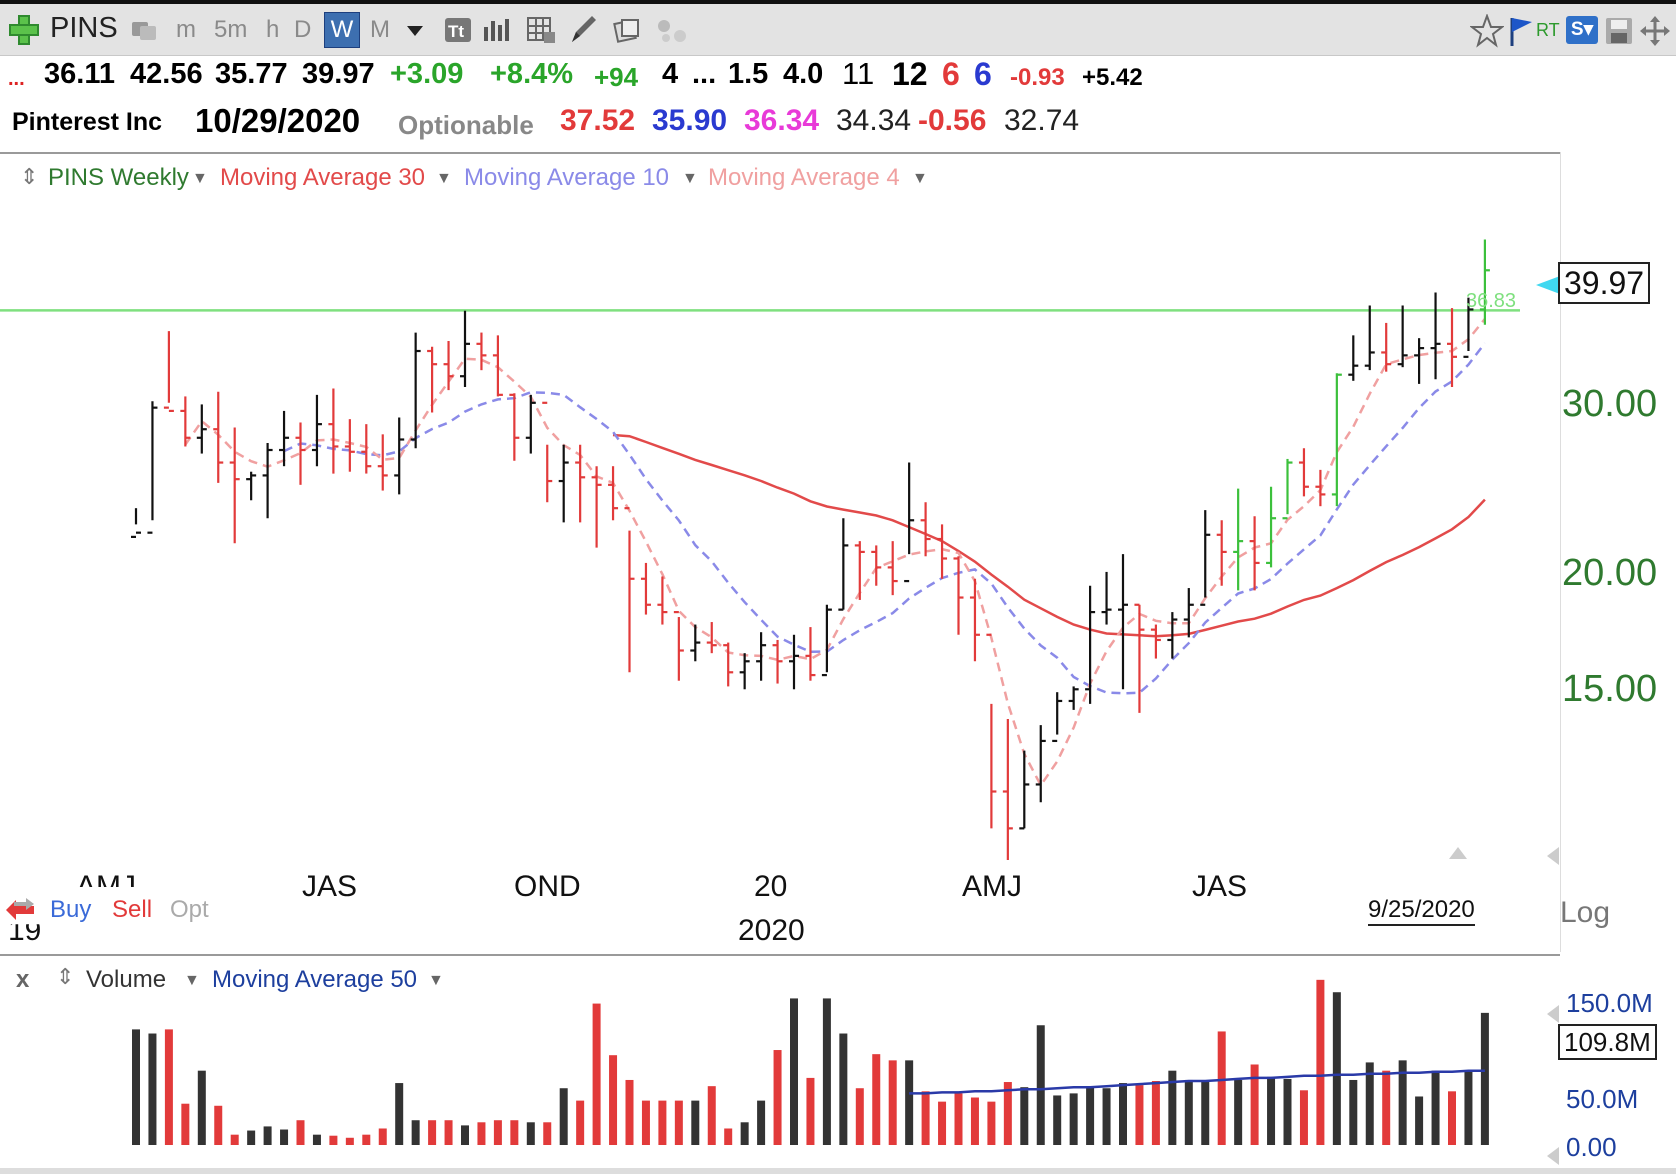 The width and height of the screenshot is (1676, 1174). Describe the element at coordinates (323, 177) in the screenshot. I see `legend-ma30: Moving Average 30` at that location.